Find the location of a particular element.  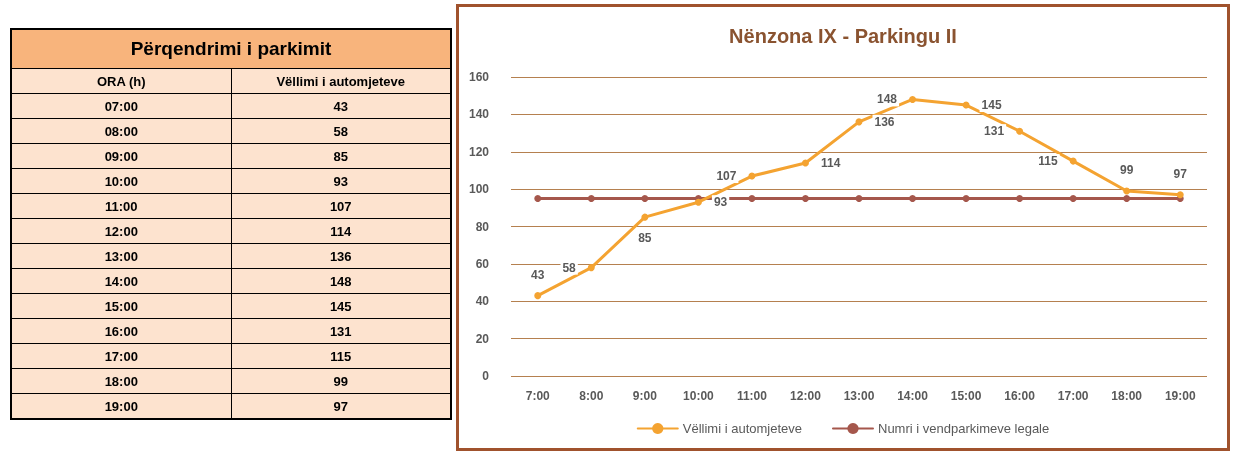

text: 16:00 is located at coordinates (121, 331).